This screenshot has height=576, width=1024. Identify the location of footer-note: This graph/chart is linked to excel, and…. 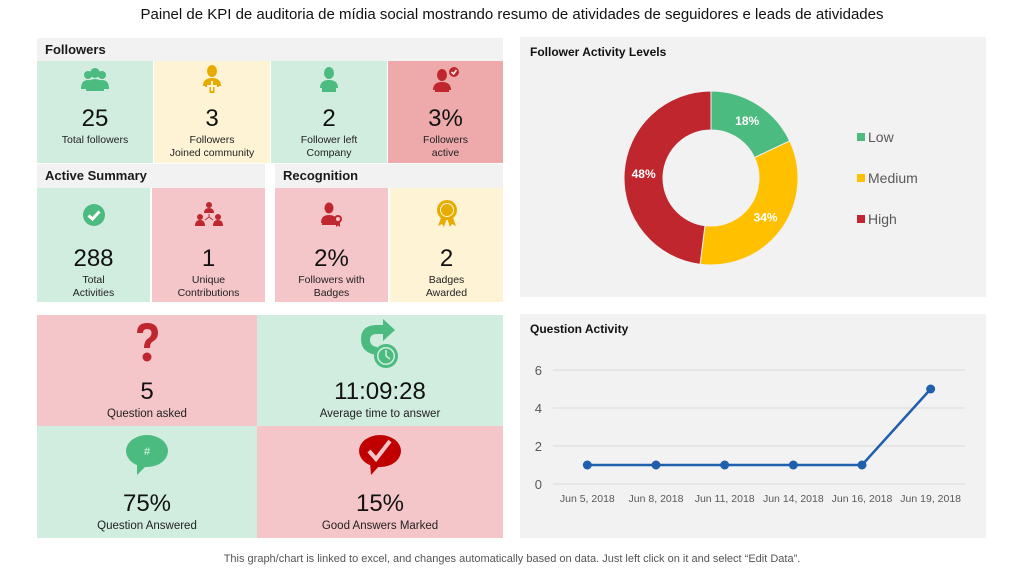
(512, 559).